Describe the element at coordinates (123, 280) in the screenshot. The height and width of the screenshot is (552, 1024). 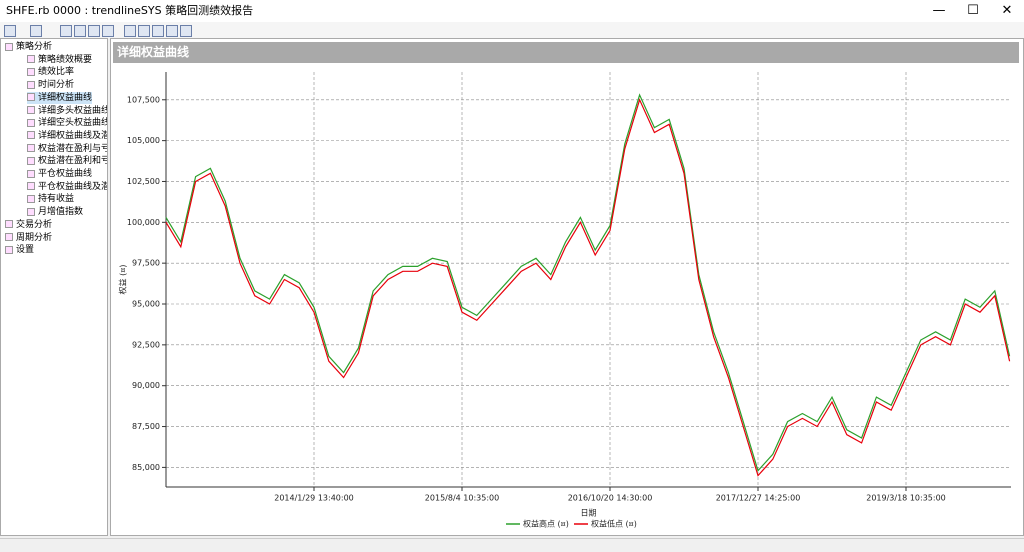
I see `y-axis-label: 权益 (¤)` at that location.